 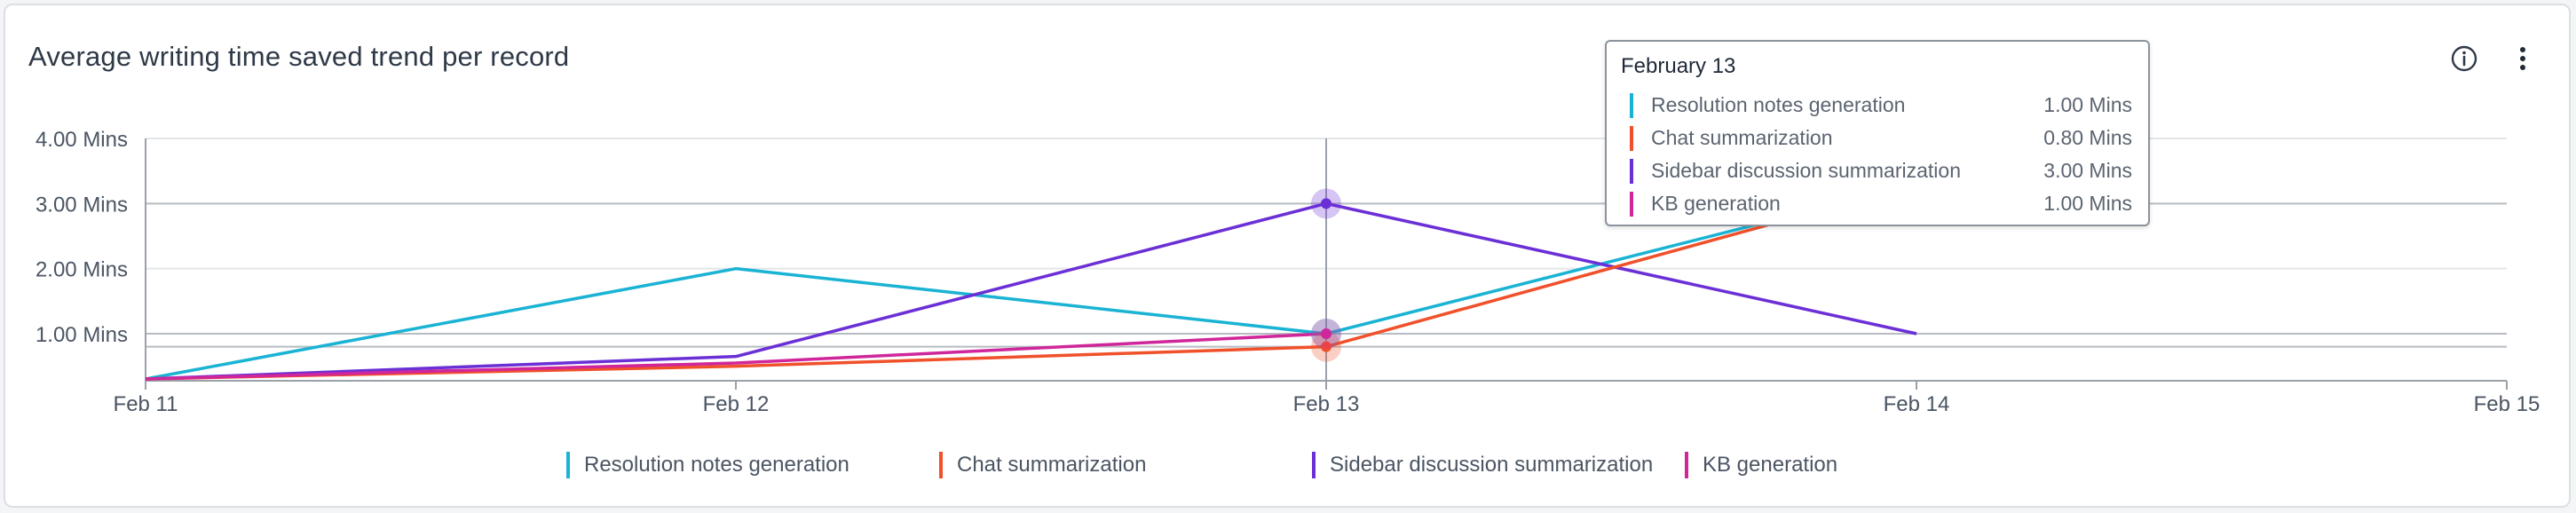 What do you see at coordinates (82, 205) in the screenshot?
I see `y-tick-label: 3.00 Mins` at bounding box center [82, 205].